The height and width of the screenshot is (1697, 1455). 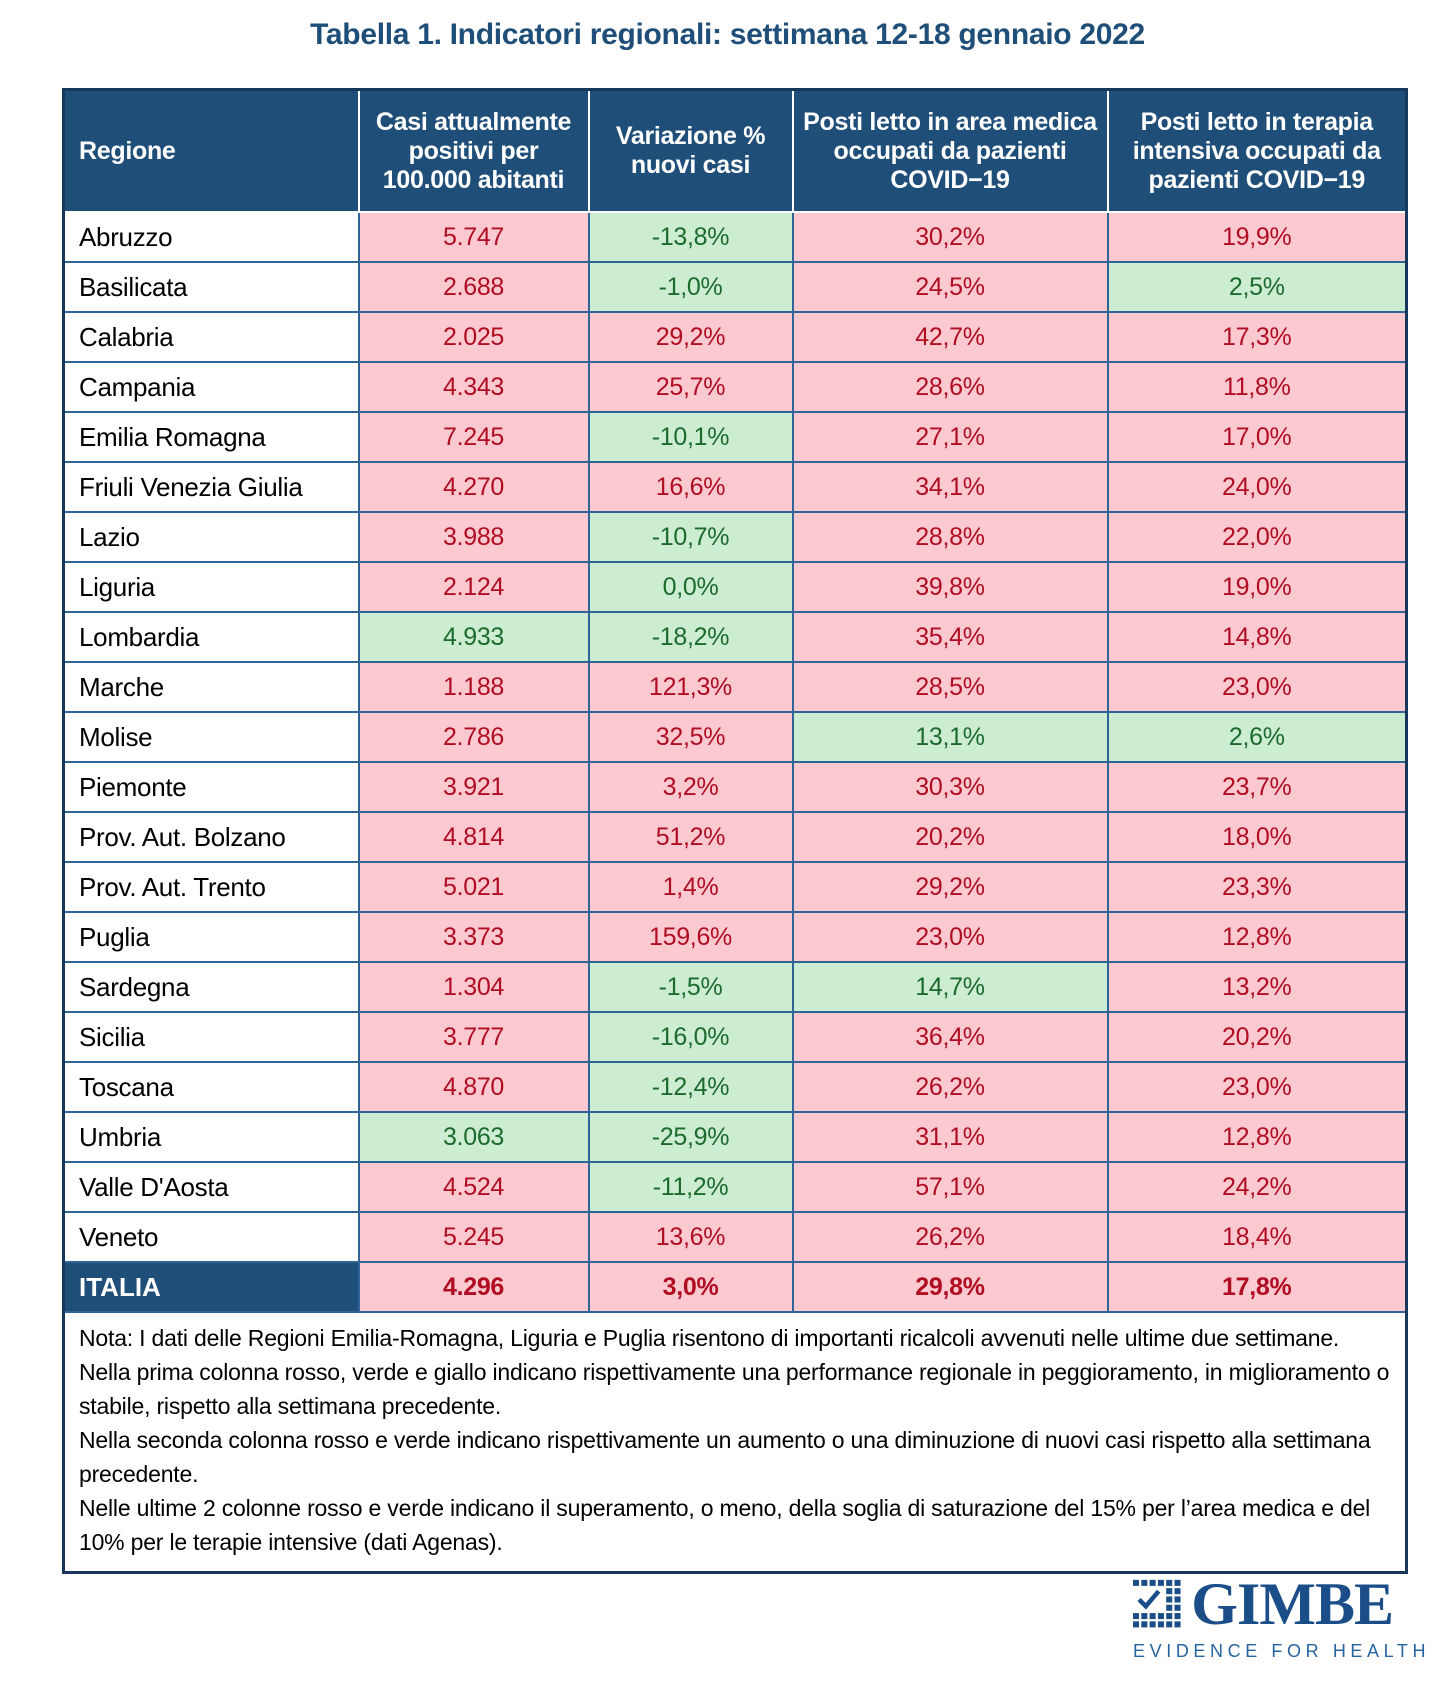 What do you see at coordinates (690, 537) in the screenshot?
I see `value-cell: -10,7%` at bounding box center [690, 537].